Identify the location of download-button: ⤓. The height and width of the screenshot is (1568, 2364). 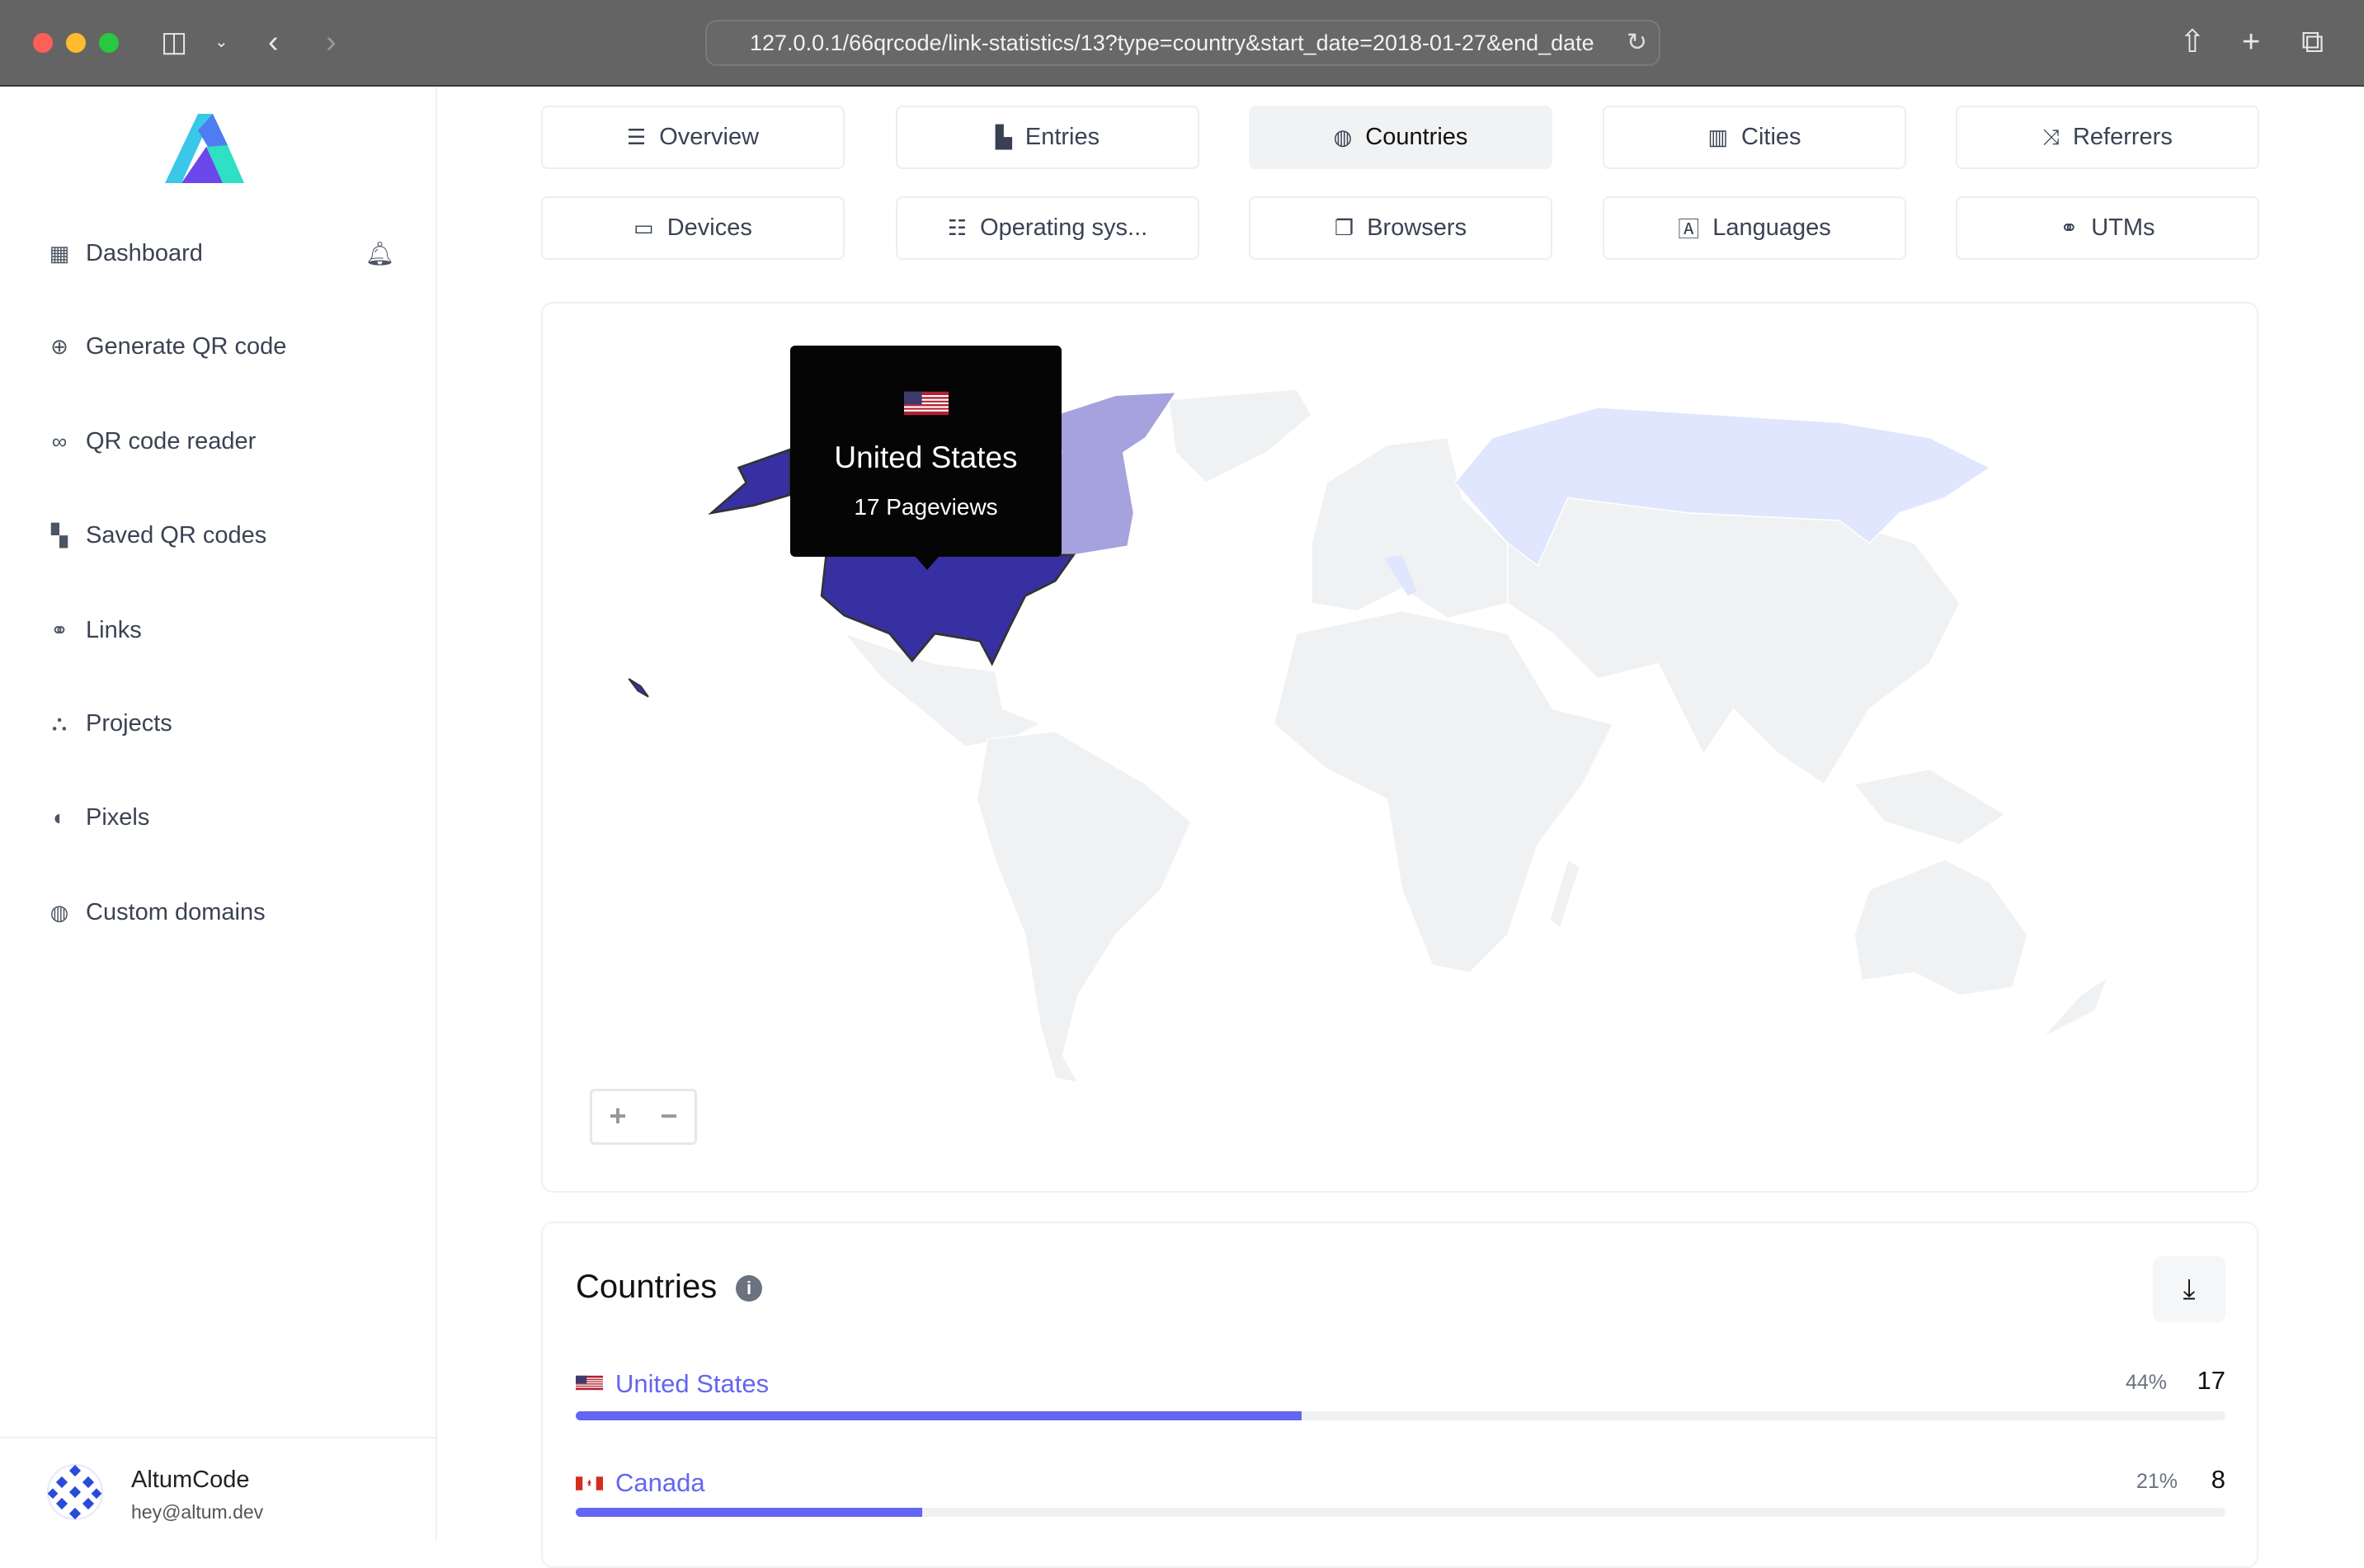
(2189, 1289).